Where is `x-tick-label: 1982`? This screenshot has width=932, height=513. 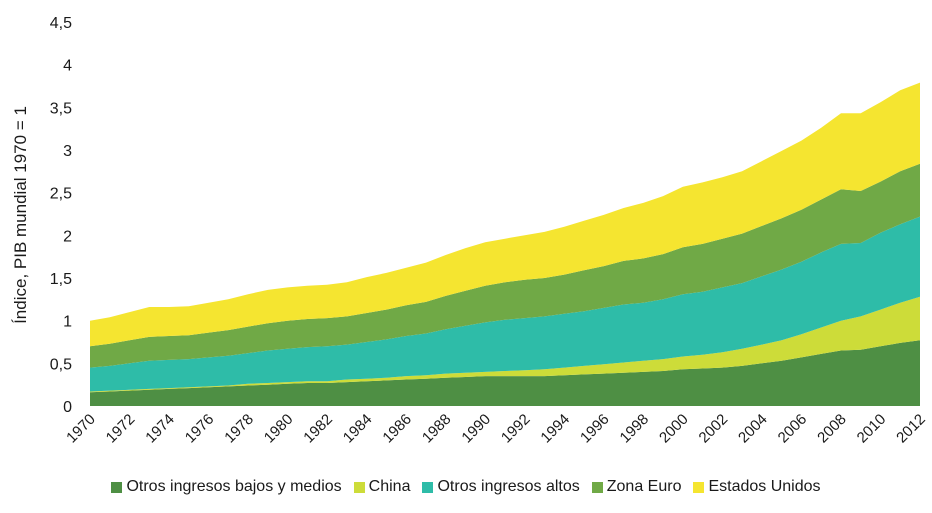
x-tick-label: 1982 is located at coordinates (318, 429).